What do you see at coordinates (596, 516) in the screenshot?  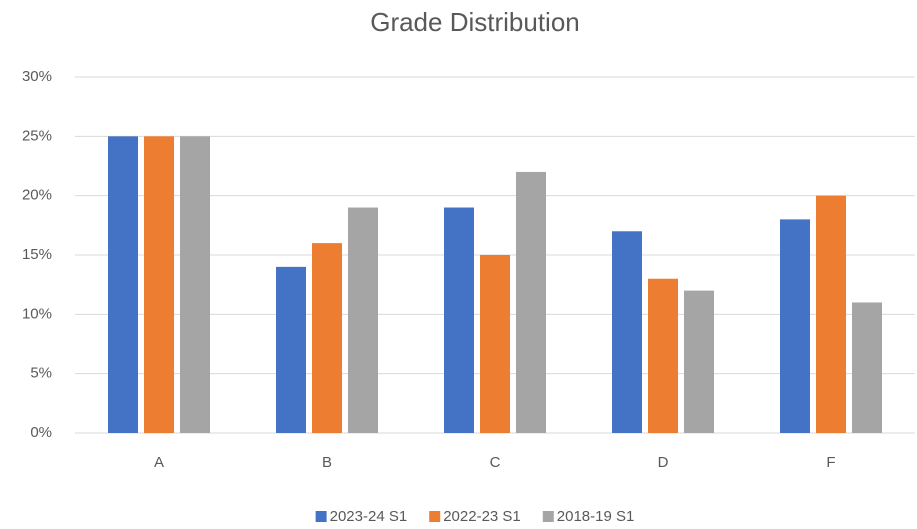 I see `legend-label: 2018-19 S1` at bounding box center [596, 516].